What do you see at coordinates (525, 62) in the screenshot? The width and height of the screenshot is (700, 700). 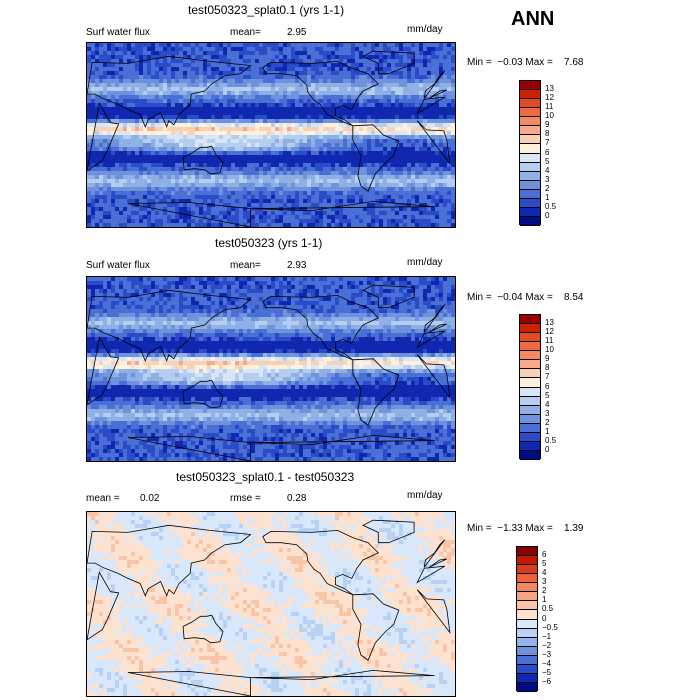 I see `panel1-minmax: Min = −0.03 Max = 7.68` at bounding box center [525, 62].